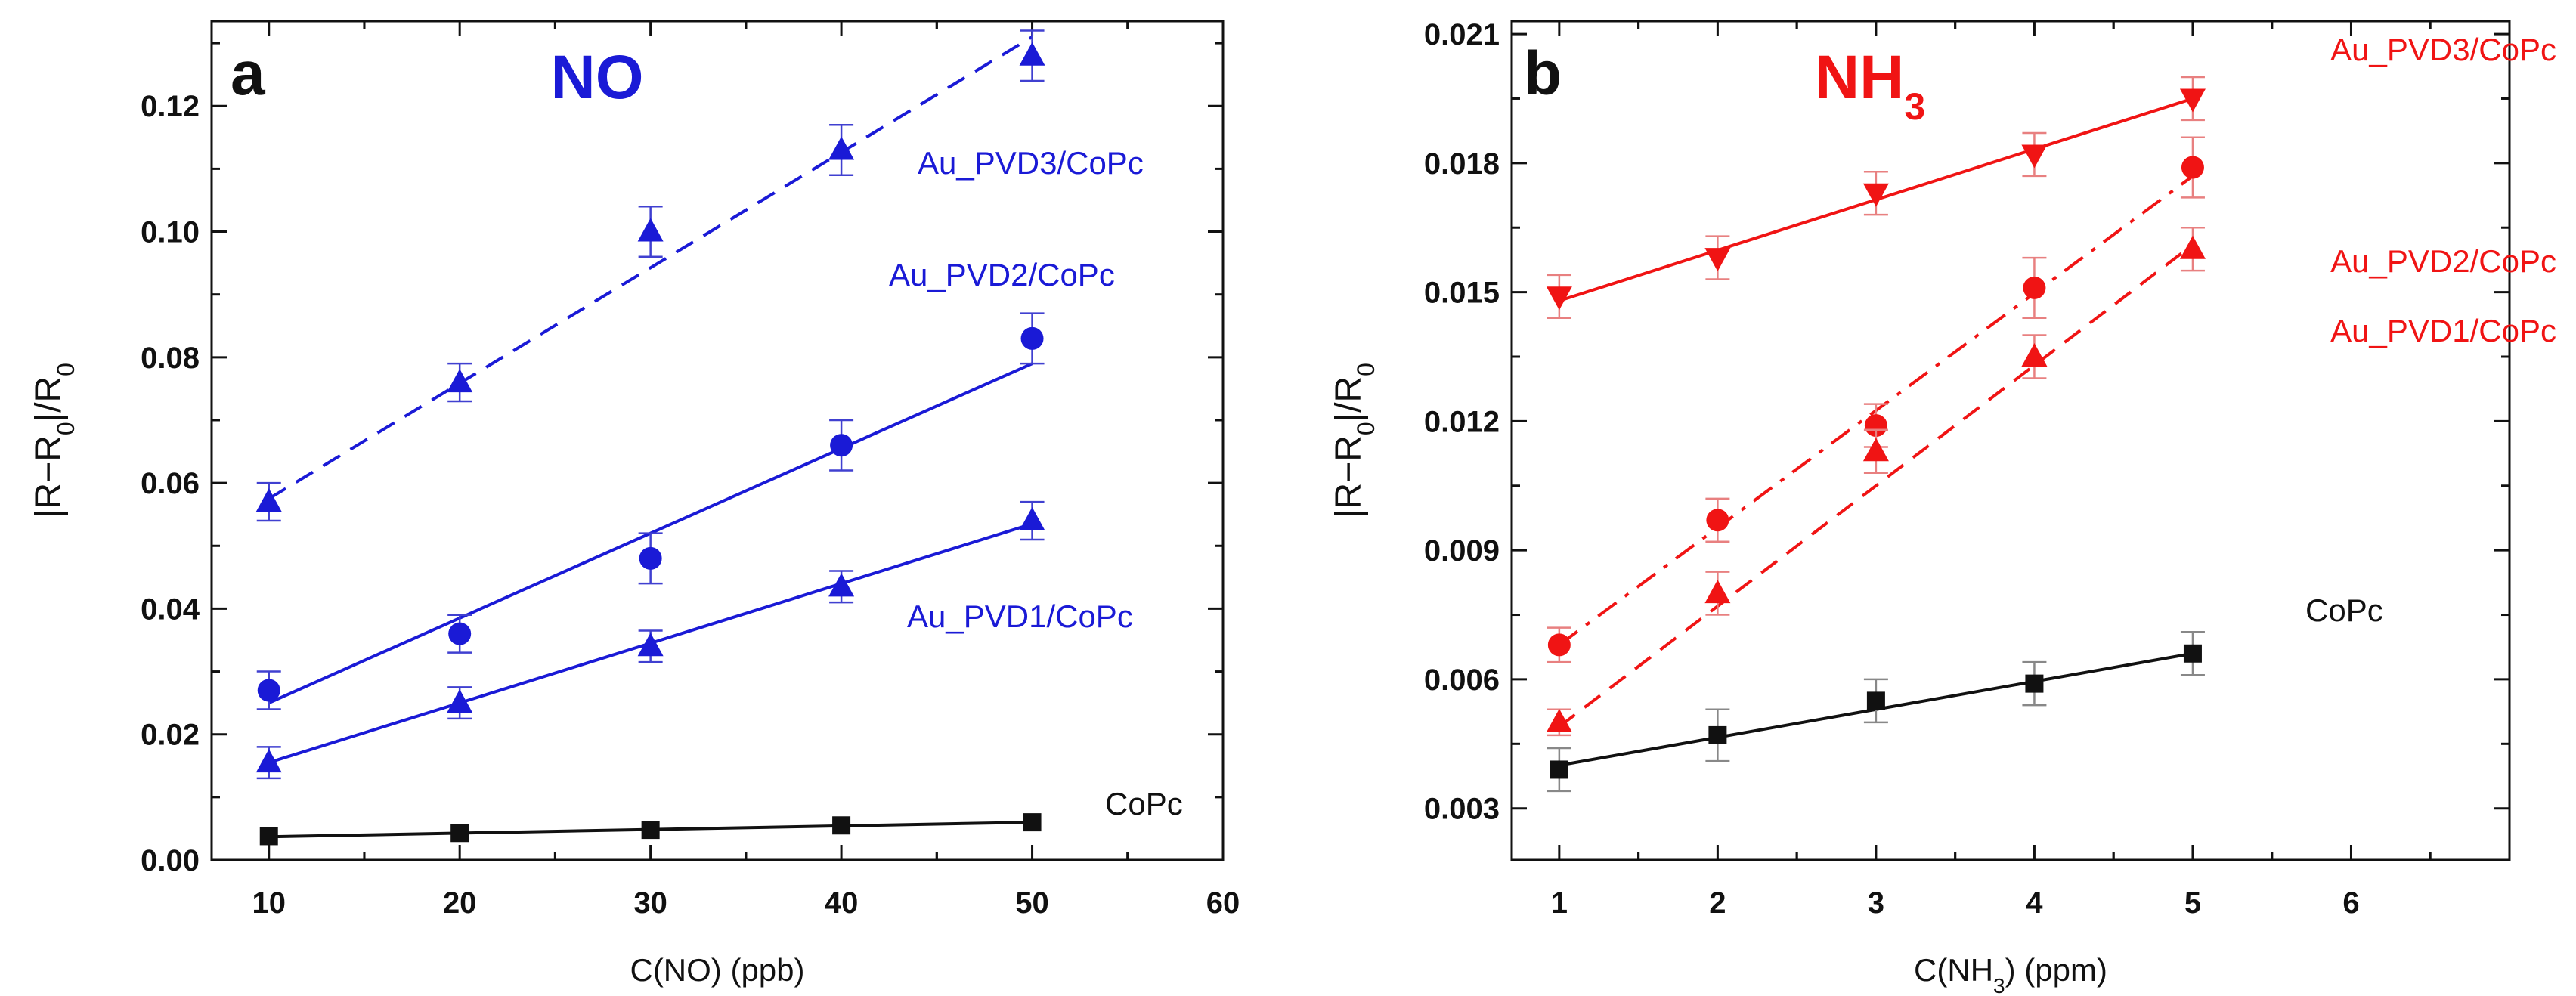 The image size is (2576, 996). Describe the element at coordinates (842, 903) in the screenshot. I see `x-tick-label: 40` at that location.